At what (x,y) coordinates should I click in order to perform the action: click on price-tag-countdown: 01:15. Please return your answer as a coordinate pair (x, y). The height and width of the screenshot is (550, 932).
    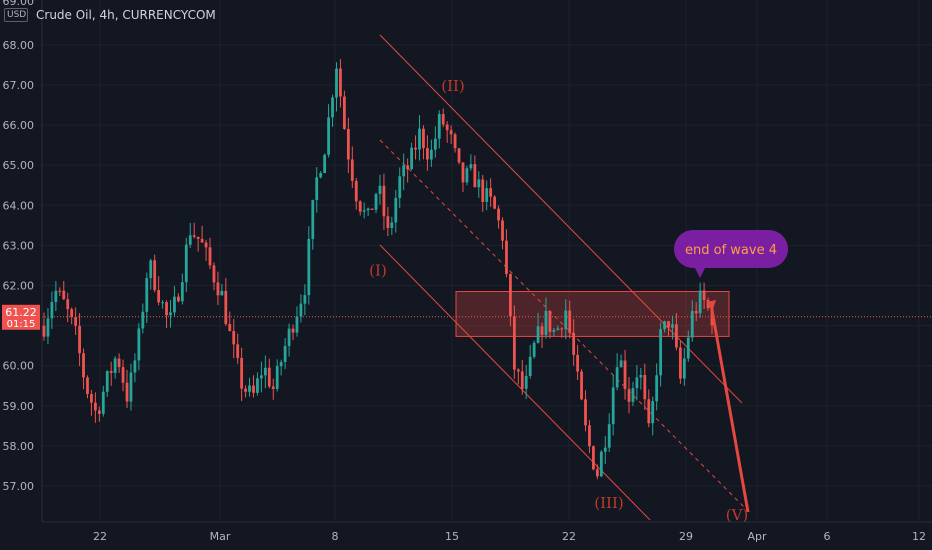
    Looking at the image, I should click on (21, 324).